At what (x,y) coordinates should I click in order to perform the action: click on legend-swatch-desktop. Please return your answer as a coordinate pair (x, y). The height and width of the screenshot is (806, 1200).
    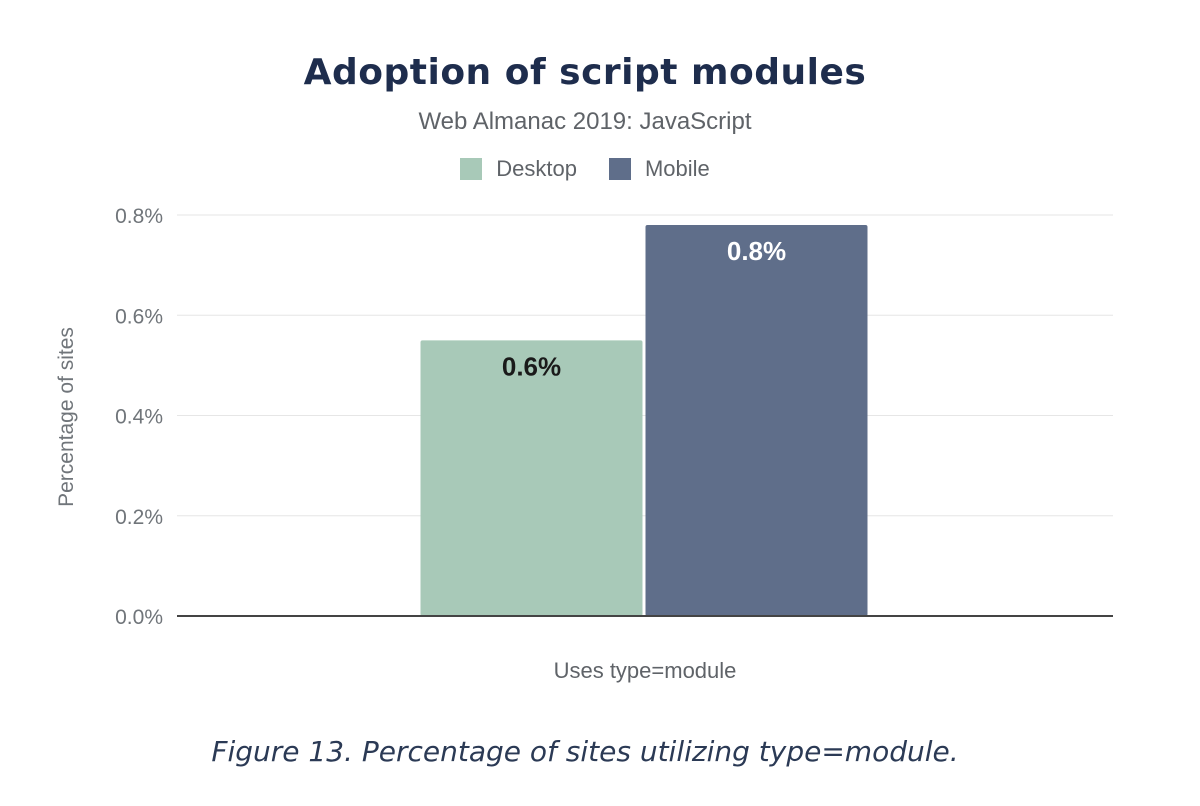
    Looking at the image, I should click on (471, 169).